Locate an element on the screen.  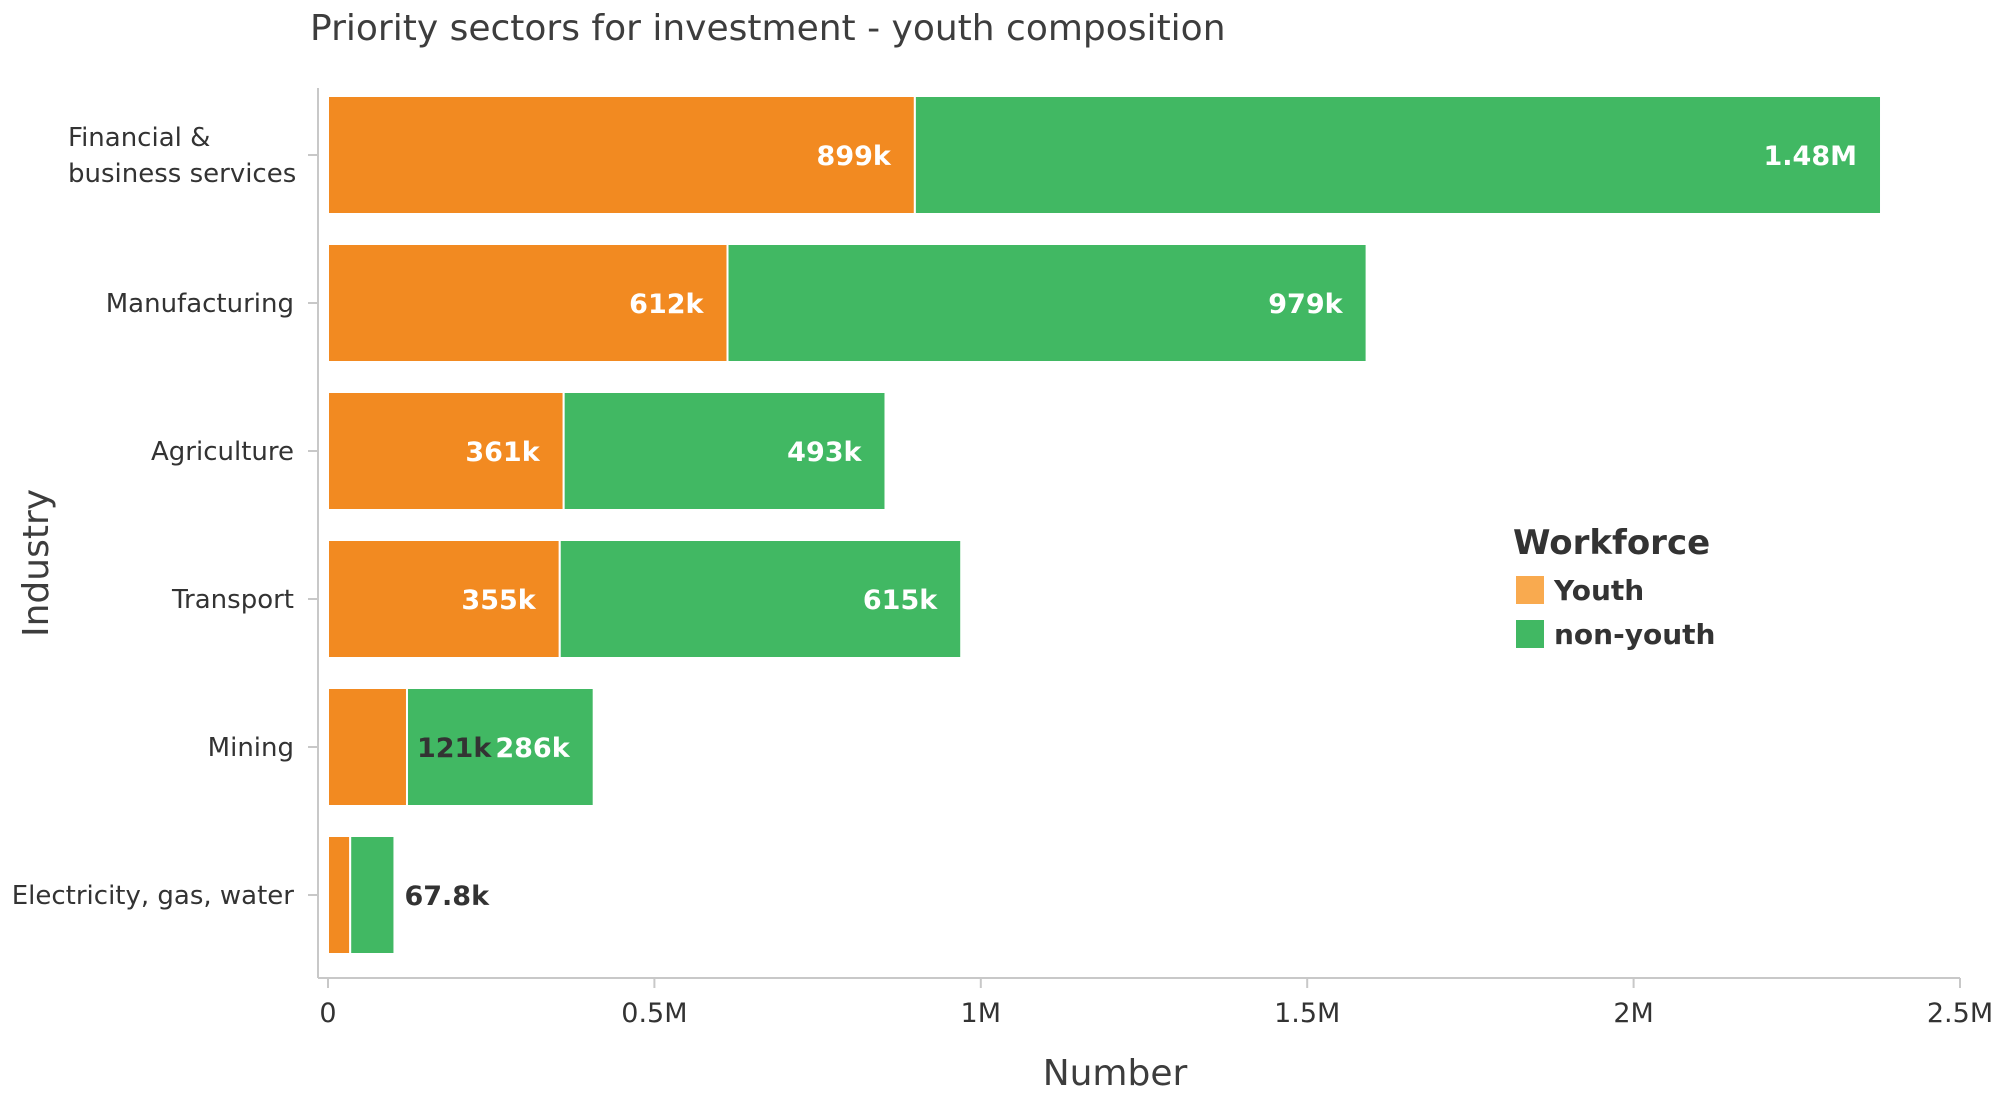
category-label: Electricity, gas, water is located at coordinates (153, 896).